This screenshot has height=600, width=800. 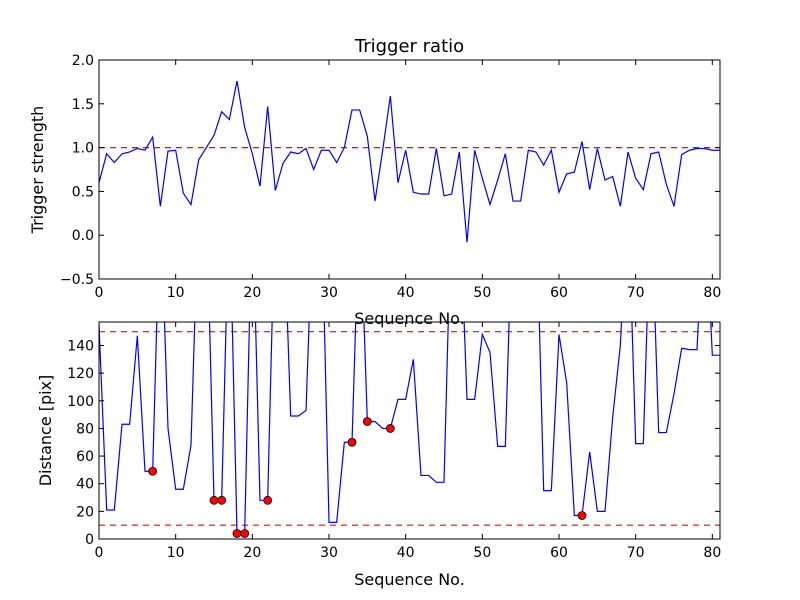 I want to click on y-tick-label: 1.5, so click(x=83, y=105).